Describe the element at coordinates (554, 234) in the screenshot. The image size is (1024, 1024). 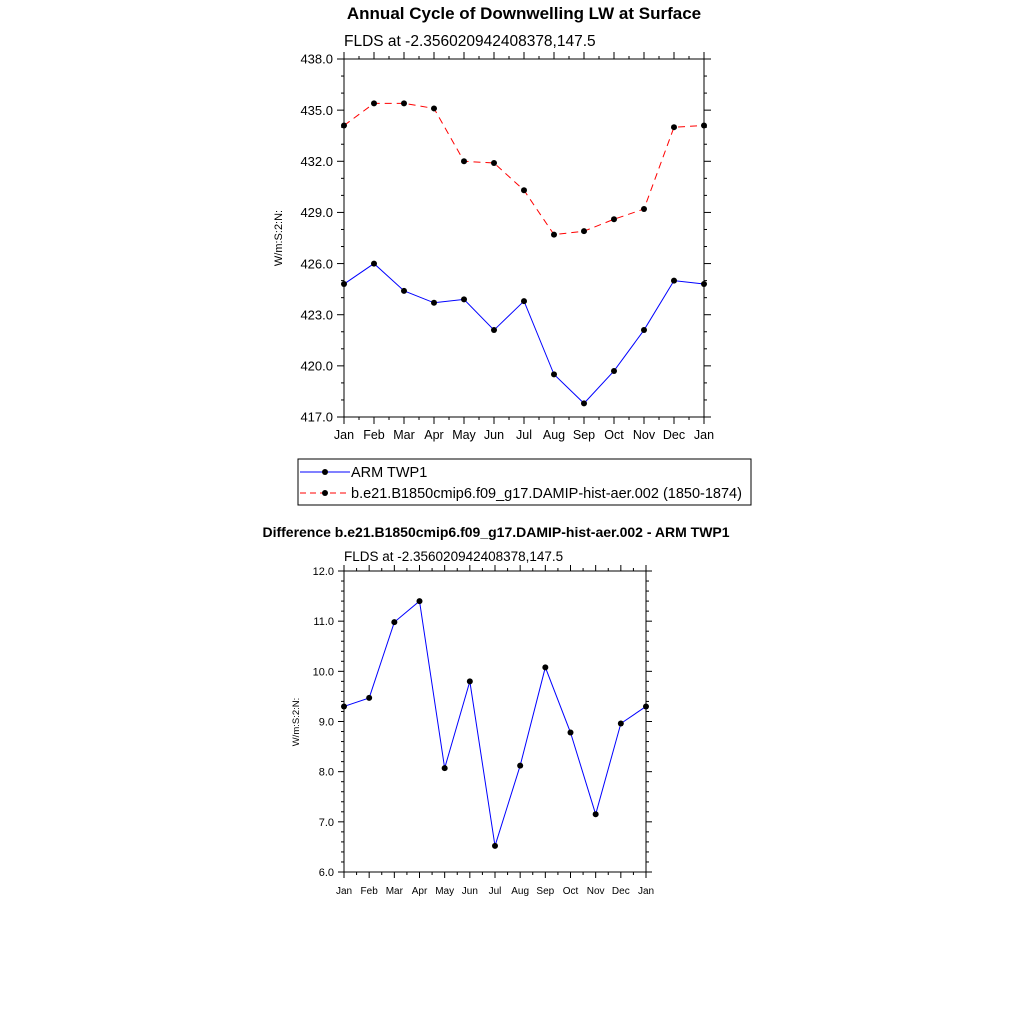
I see `data-point-s2-aug` at that location.